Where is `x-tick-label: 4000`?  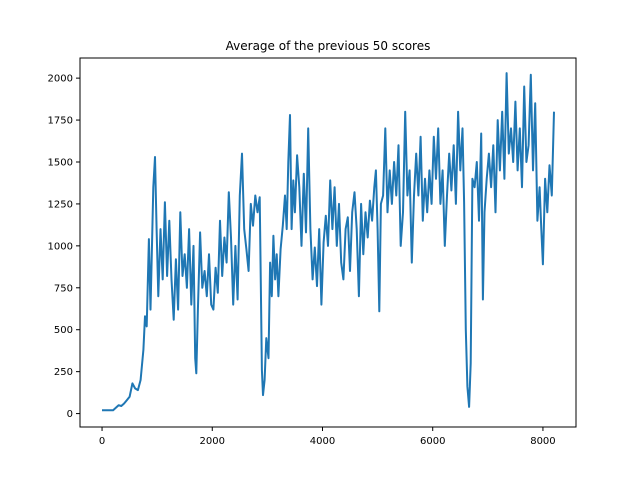
x-tick-label: 4000 is located at coordinates (322, 441).